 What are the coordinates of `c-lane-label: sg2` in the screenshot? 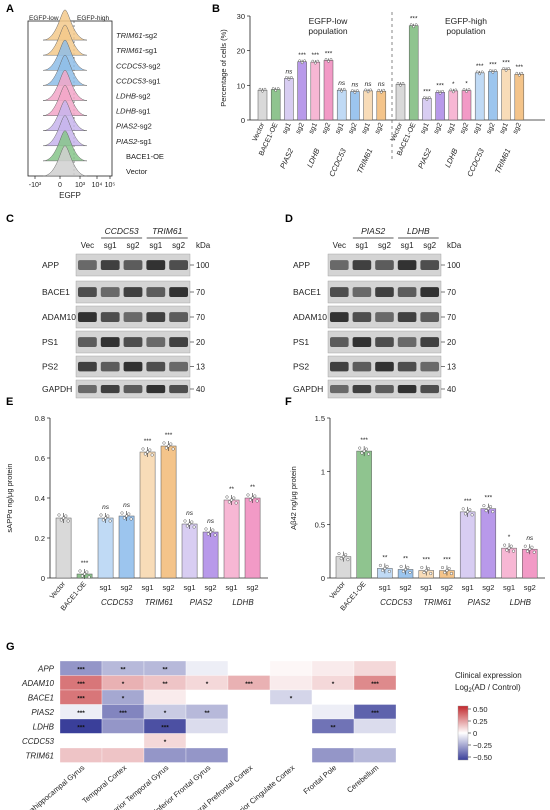 It's located at (133, 245).